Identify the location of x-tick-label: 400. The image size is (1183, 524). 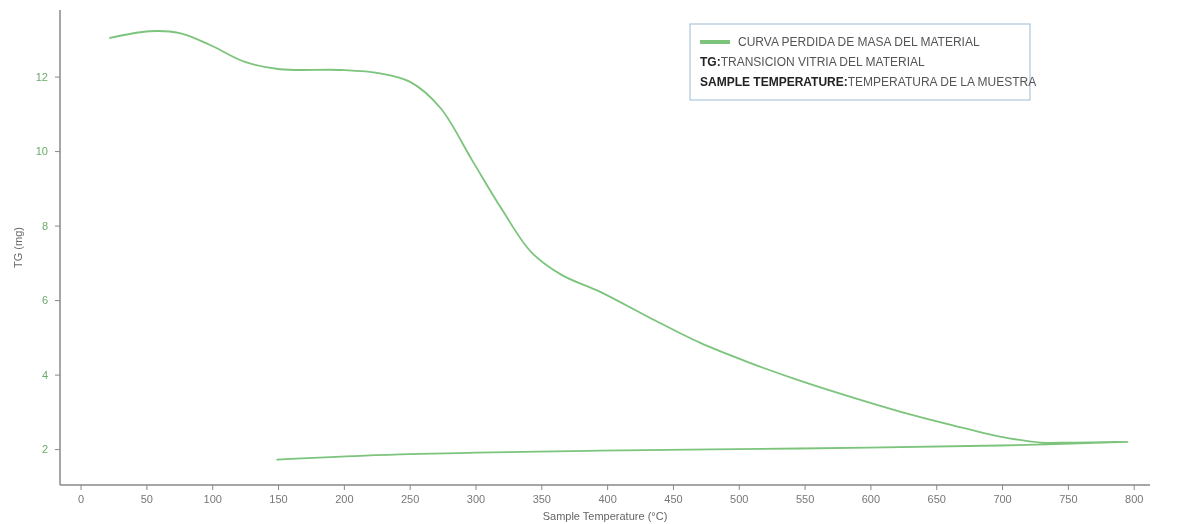
(607, 499).